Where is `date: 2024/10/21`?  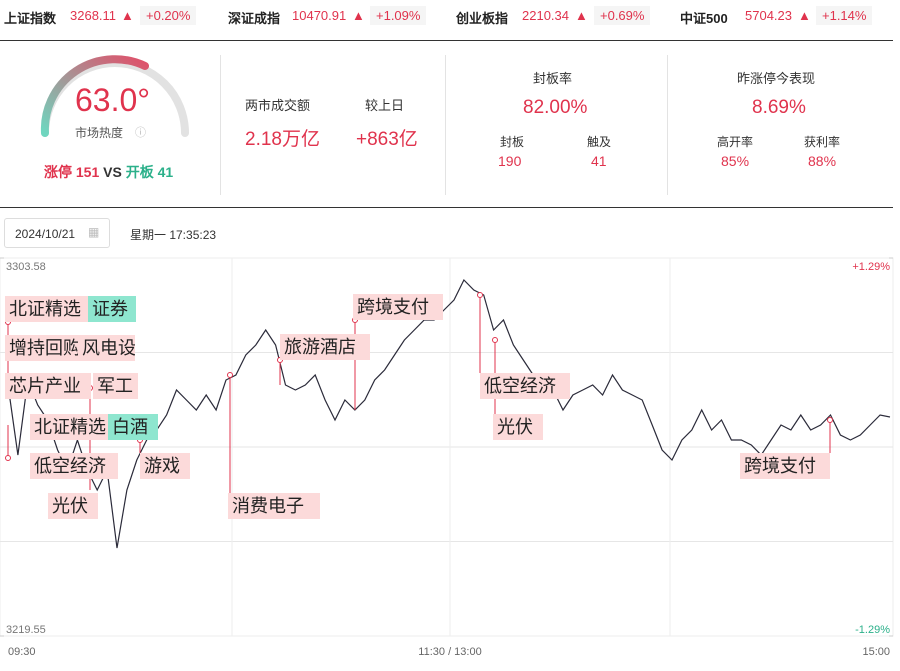 date: 2024/10/21 is located at coordinates (45, 234).